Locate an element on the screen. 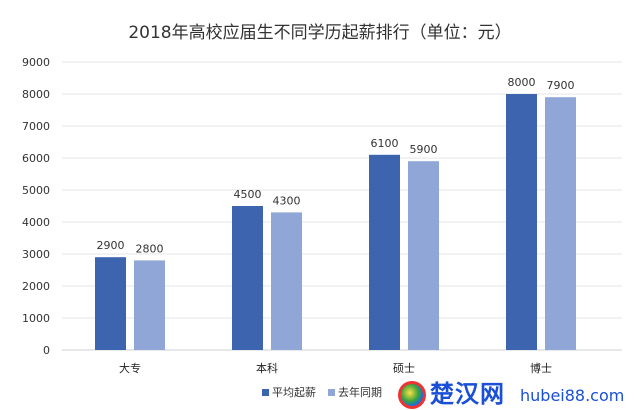 This screenshot has height=410, width=640. data-label: 8000 is located at coordinates (522, 82).